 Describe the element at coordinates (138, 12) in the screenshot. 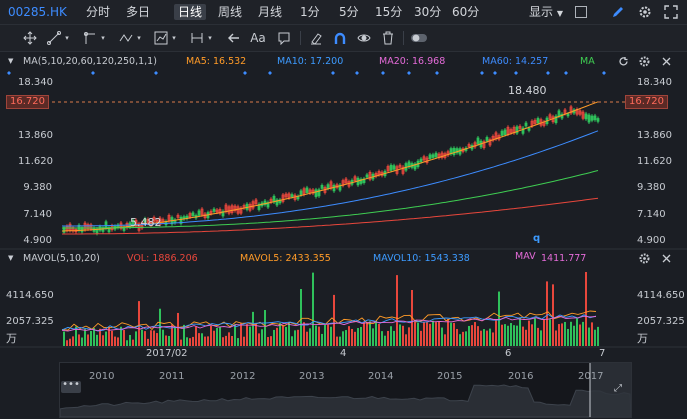

I see `tab-multiday: 多日` at that location.